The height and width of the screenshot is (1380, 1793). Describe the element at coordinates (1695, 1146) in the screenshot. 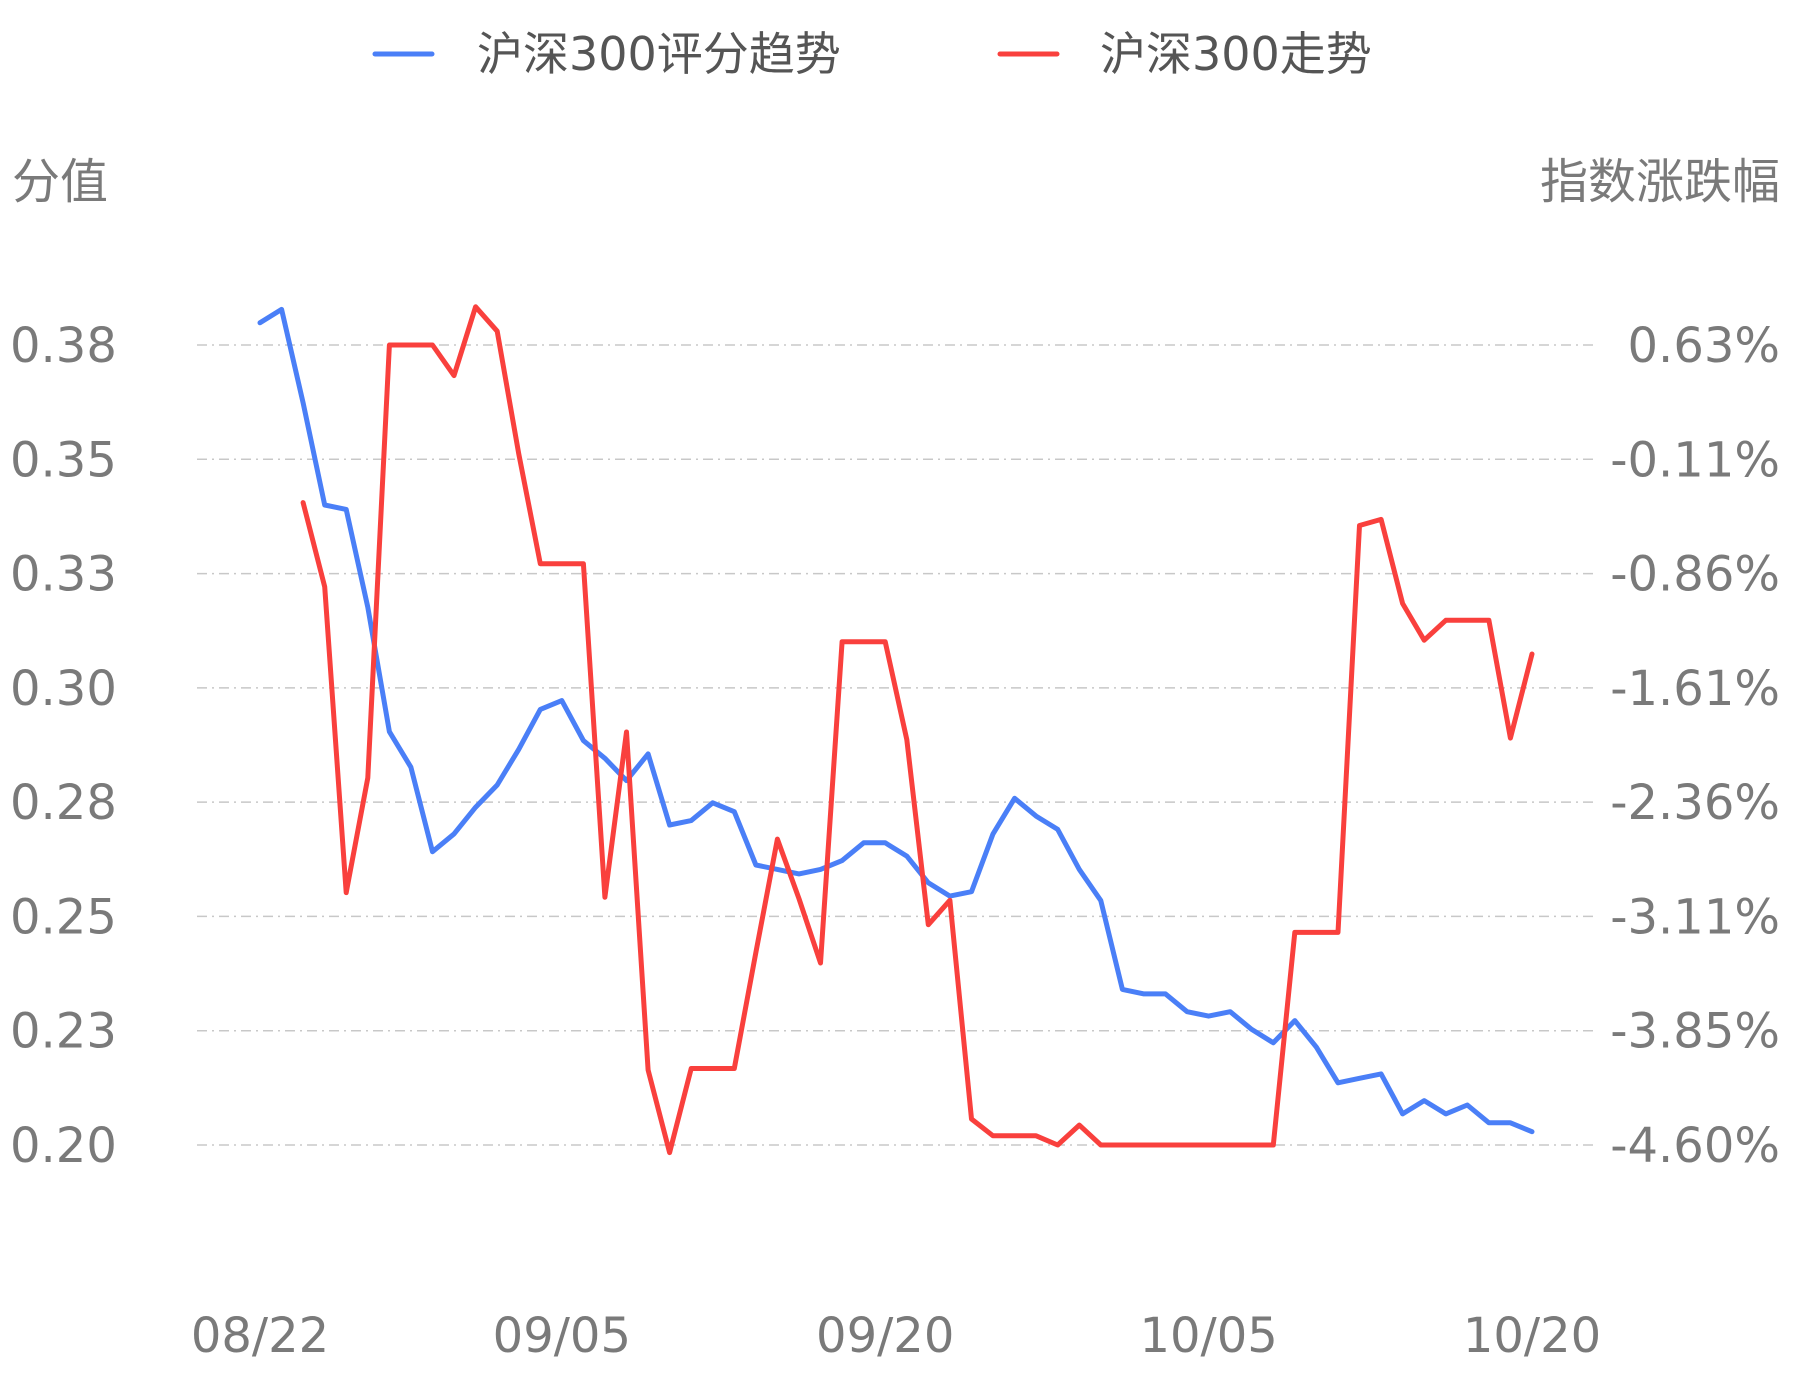

I see `y-right-tick-label: -4.60%` at that location.